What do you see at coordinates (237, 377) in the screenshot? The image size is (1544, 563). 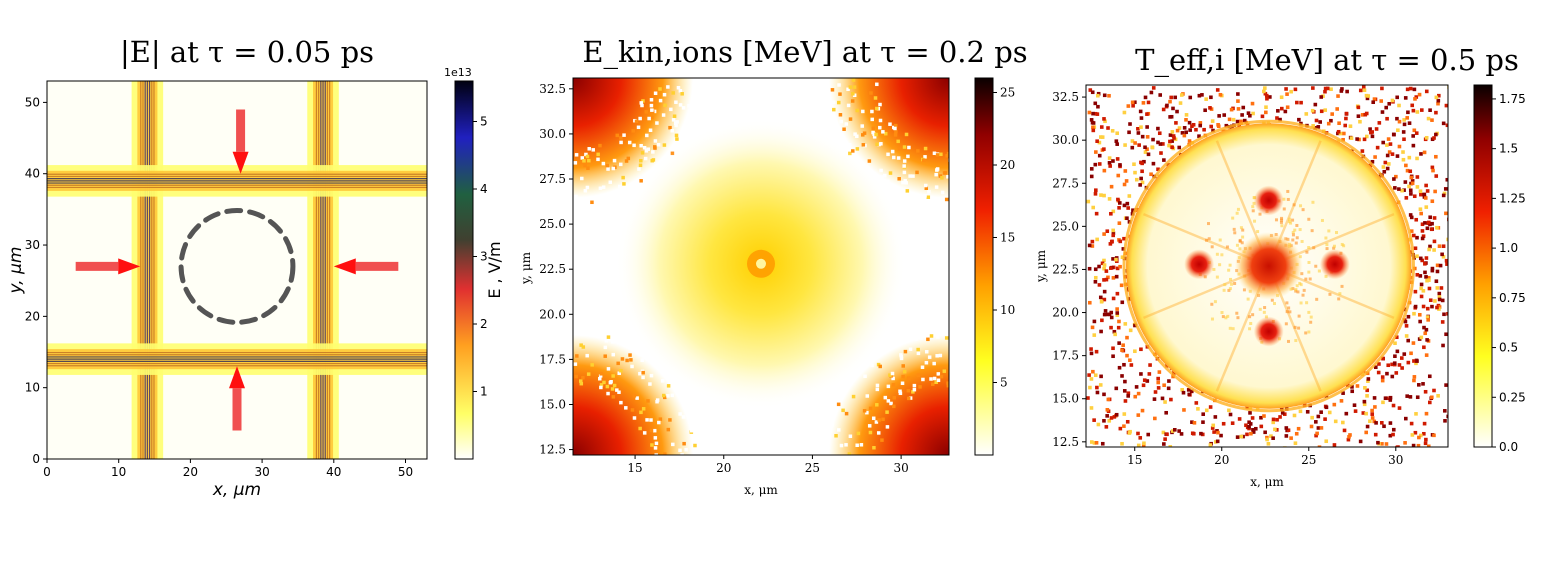 I see `arrow-head` at bounding box center [237, 377].